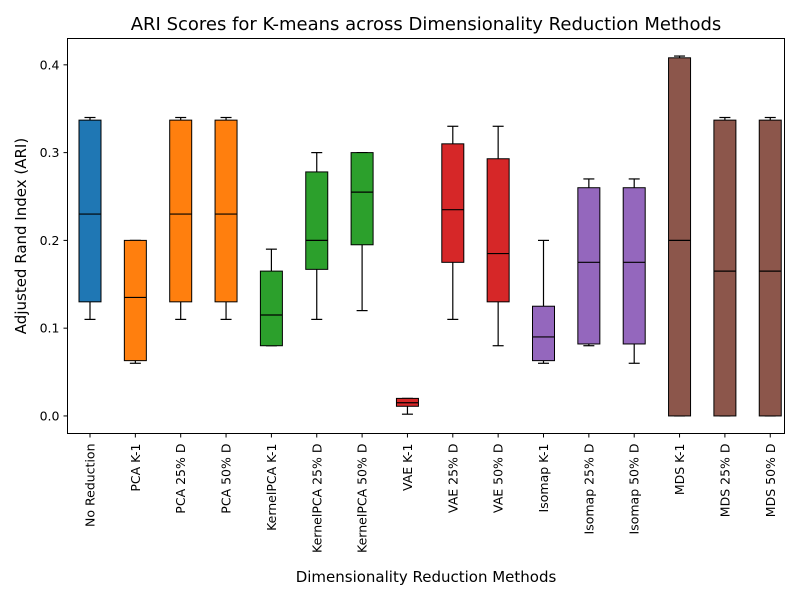 The image size is (800, 600). Describe the element at coordinates (724, 481) in the screenshot. I see `x-tick-label: MDS 25% D` at that location.